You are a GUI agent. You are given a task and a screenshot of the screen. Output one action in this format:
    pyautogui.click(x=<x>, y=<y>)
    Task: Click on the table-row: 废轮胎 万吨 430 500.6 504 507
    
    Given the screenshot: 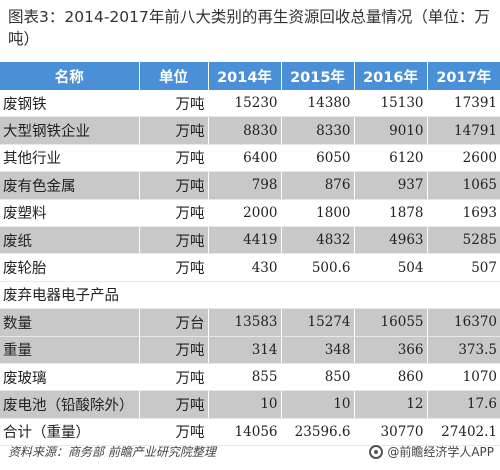 What is the action you would take?
    pyautogui.click(x=250, y=267)
    